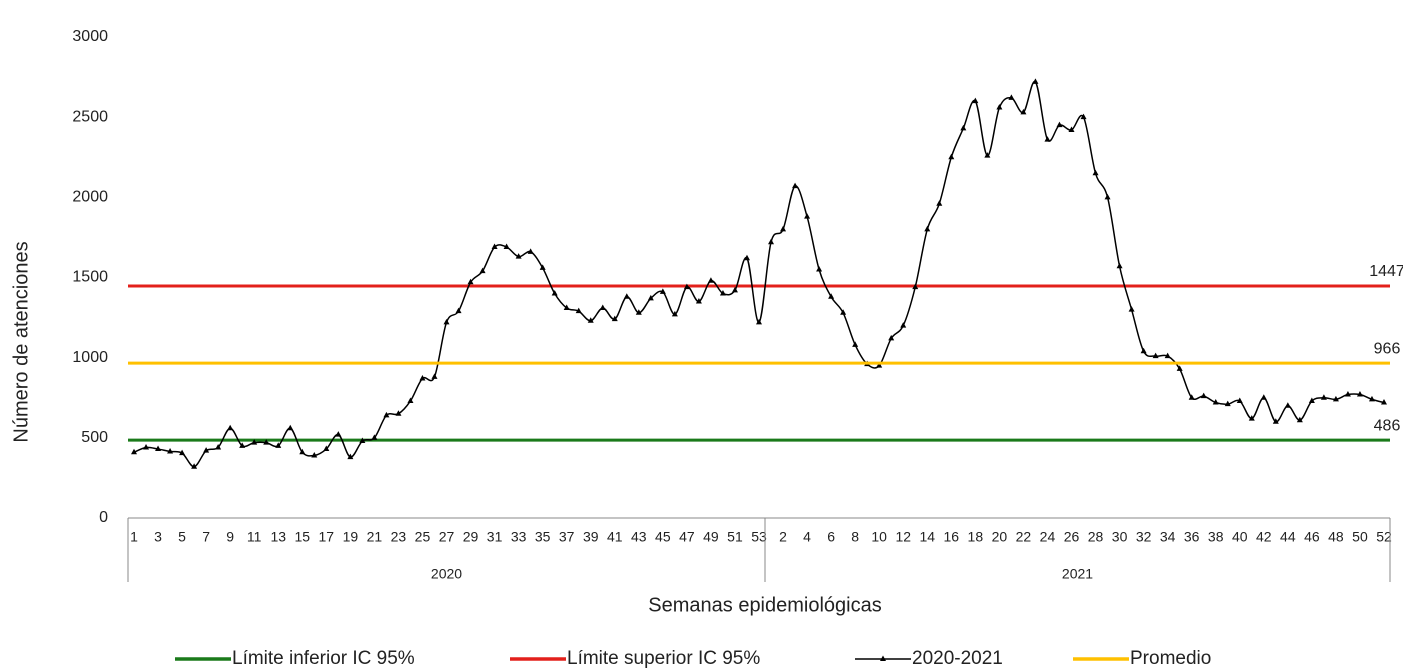 The height and width of the screenshot is (668, 1403). What do you see at coordinates (1264, 537) in the screenshot?
I see `x-tick-label: 42` at bounding box center [1264, 537].